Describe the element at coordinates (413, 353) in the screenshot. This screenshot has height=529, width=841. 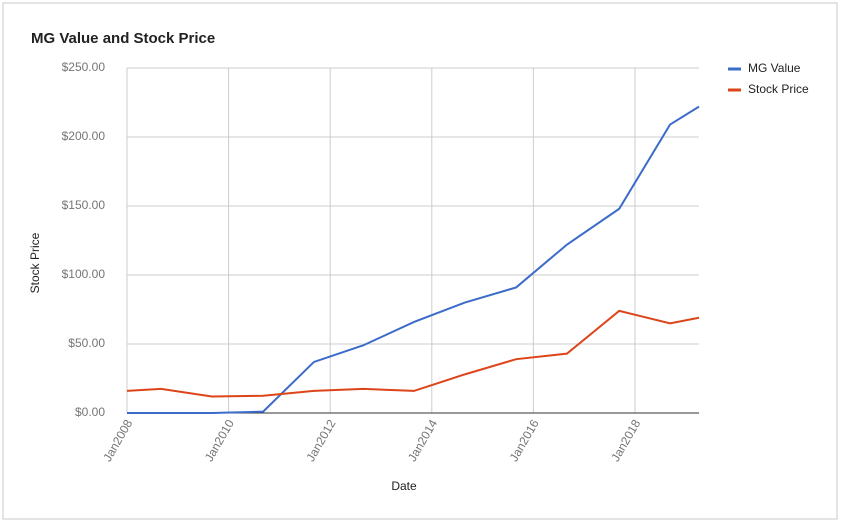
I see `series-line` at that location.